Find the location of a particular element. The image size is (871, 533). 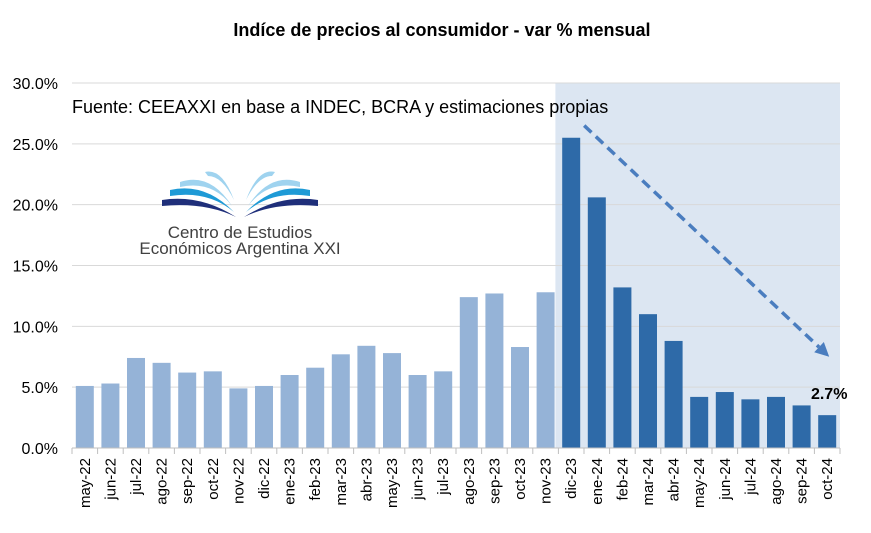

x-tick-label: oct-24 is located at coordinates (827, 479).